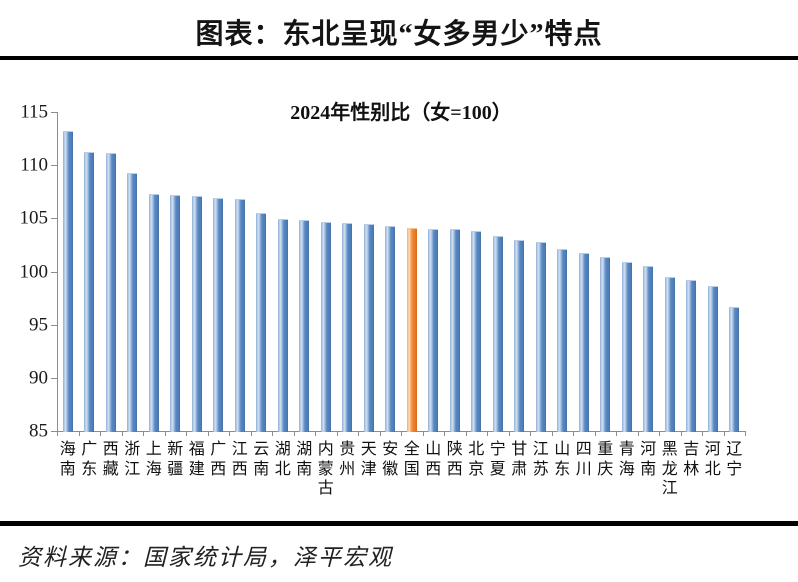 The width and height of the screenshot is (798, 582). Describe the element at coordinates (691, 459) in the screenshot. I see `x-axis-label: 吉 林` at that location.